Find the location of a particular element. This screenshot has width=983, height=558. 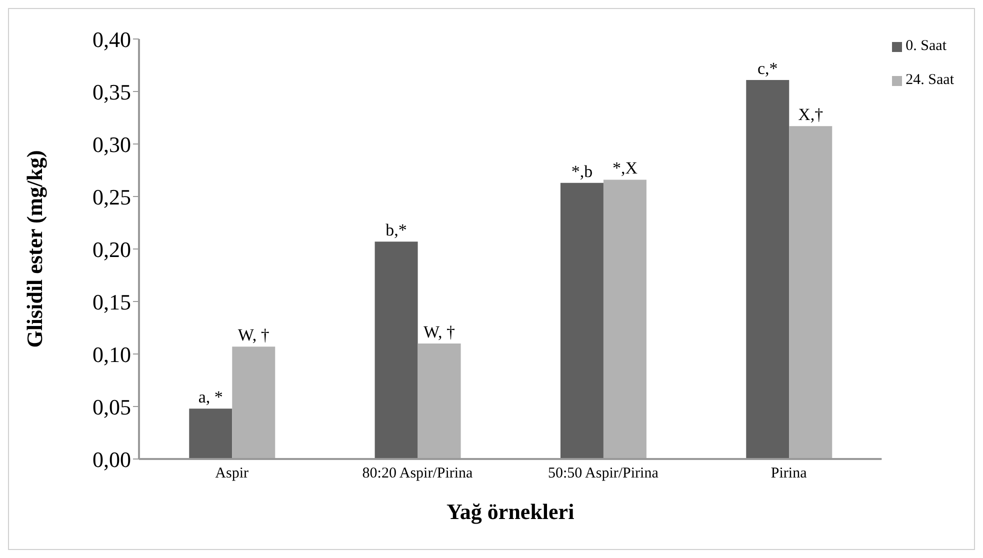

legend-label: 24. Saat is located at coordinates (930, 80).